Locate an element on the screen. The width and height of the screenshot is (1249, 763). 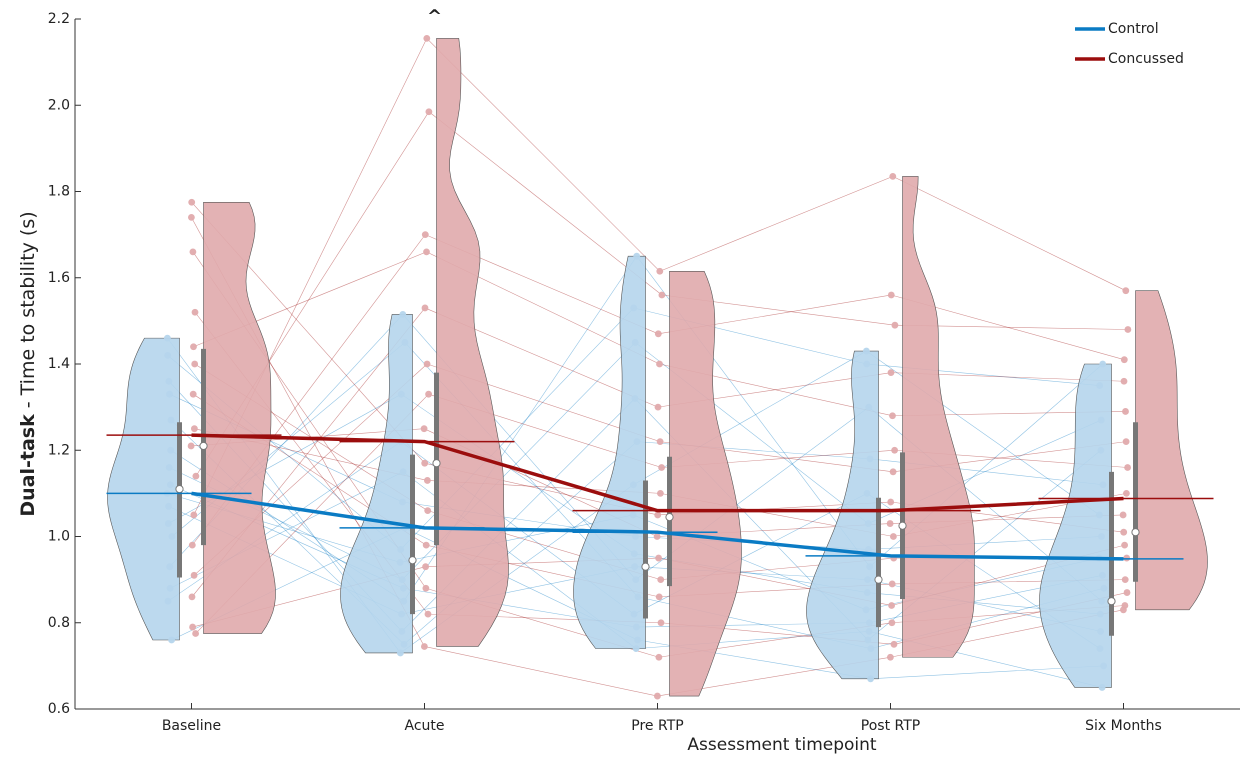
x-tick-label: Baseline is located at coordinates (191, 726).